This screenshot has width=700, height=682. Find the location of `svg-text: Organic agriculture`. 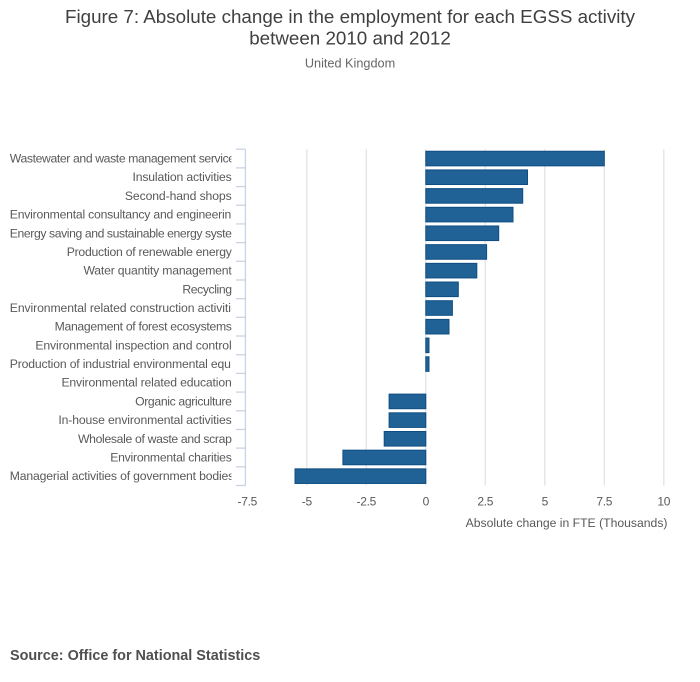

svg-text: Organic agriculture is located at coordinates (183, 401).